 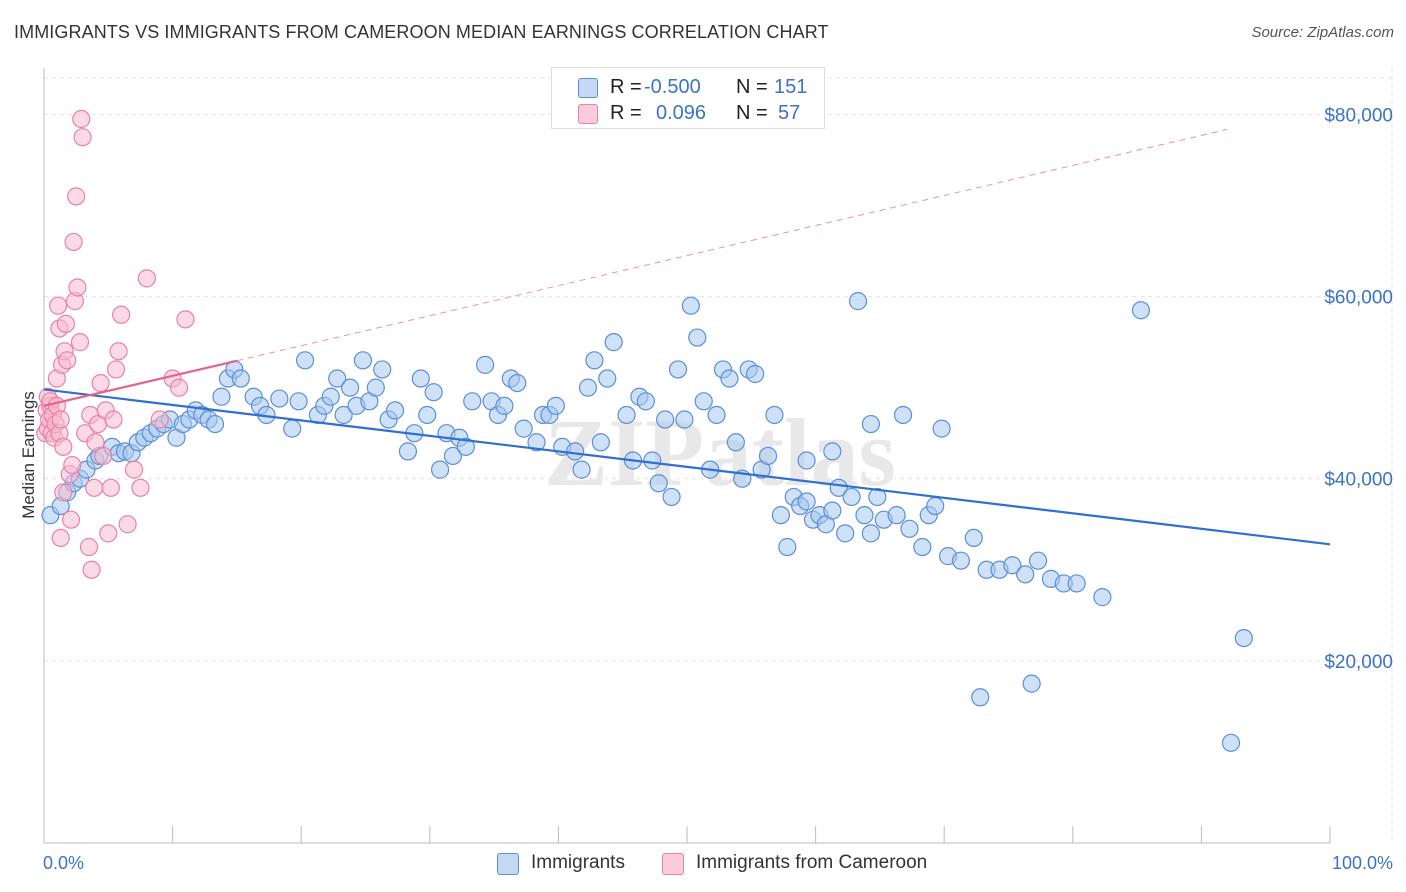 What do you see at coordinates (578, 862) in the screenshot?
I see `bottom-legend-label: Immigrants` at bounding box center [578, 862].